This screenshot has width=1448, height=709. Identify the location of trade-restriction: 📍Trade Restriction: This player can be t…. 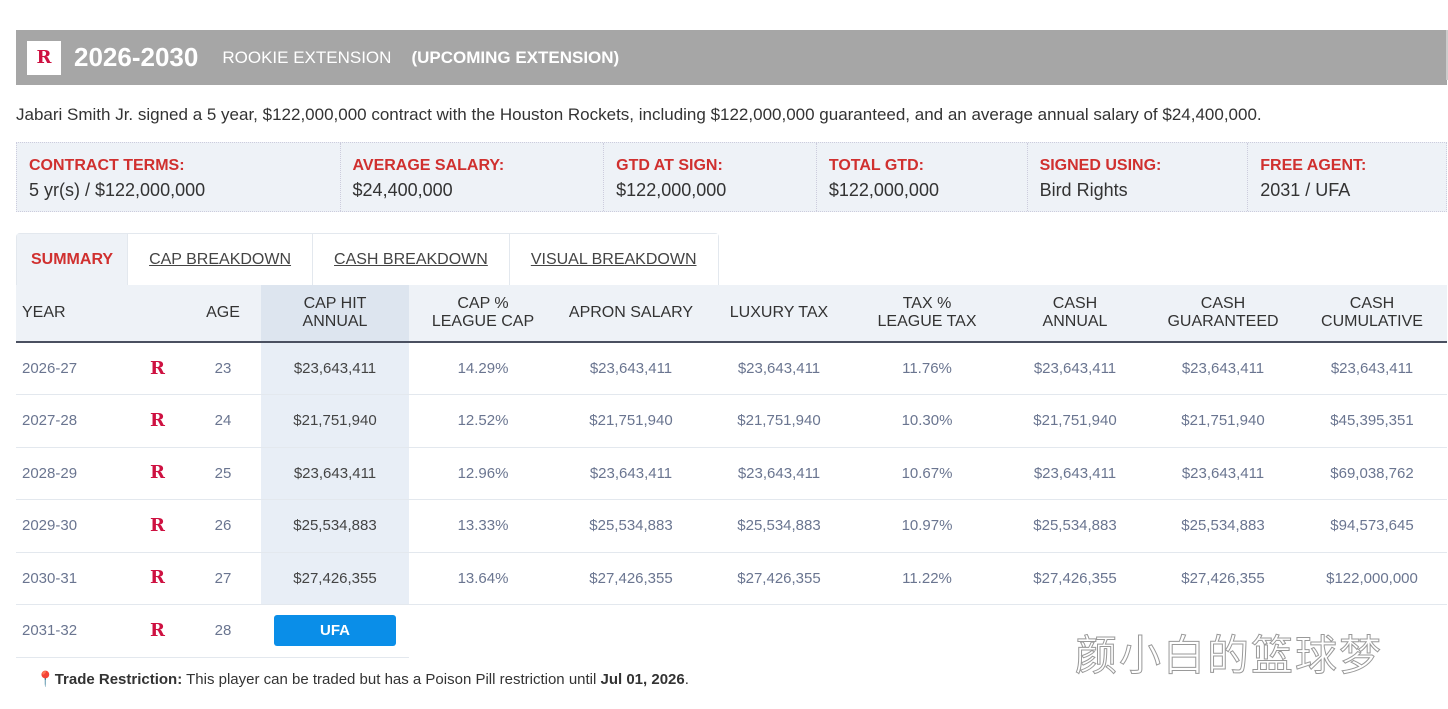
(362, 679).